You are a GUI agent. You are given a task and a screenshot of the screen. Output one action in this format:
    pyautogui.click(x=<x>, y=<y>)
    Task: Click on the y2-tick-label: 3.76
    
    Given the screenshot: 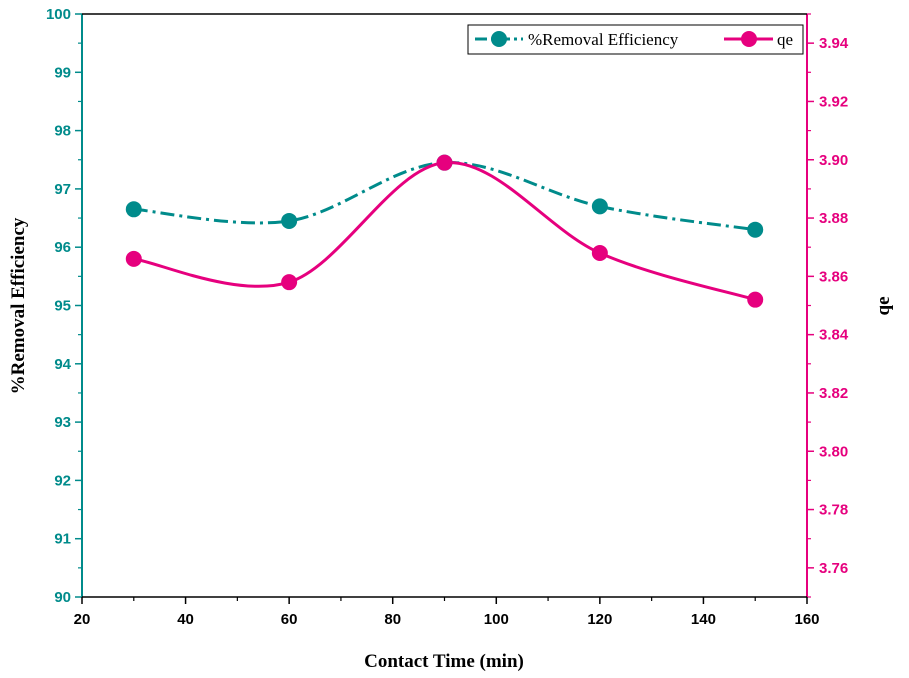 What is the action you would take?
    pyautogui.click(x=833, y=568)
    